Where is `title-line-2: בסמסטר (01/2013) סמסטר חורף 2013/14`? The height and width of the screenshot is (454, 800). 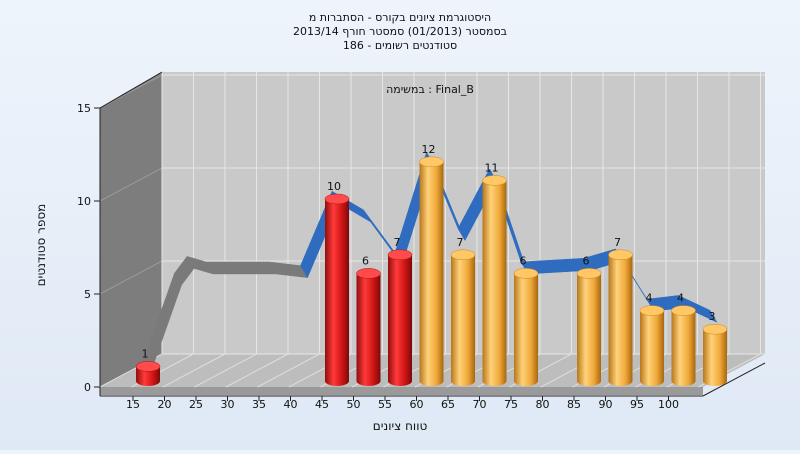 title-line-2: בסמסטר (01/2013) סמסטר חורף 2013/14 is located at coordinates (400, 31).